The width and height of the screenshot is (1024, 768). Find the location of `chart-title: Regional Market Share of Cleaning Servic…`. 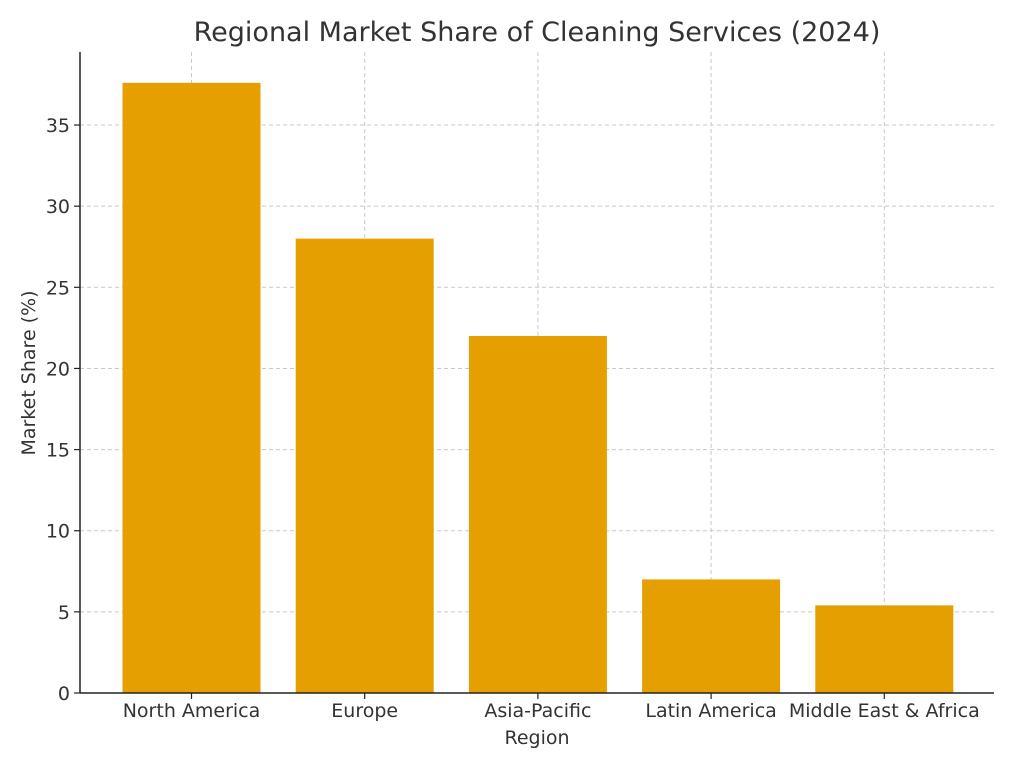

chart-title: Regional Market Share of Cleaning Servic… is located at coordinates (537, 32).